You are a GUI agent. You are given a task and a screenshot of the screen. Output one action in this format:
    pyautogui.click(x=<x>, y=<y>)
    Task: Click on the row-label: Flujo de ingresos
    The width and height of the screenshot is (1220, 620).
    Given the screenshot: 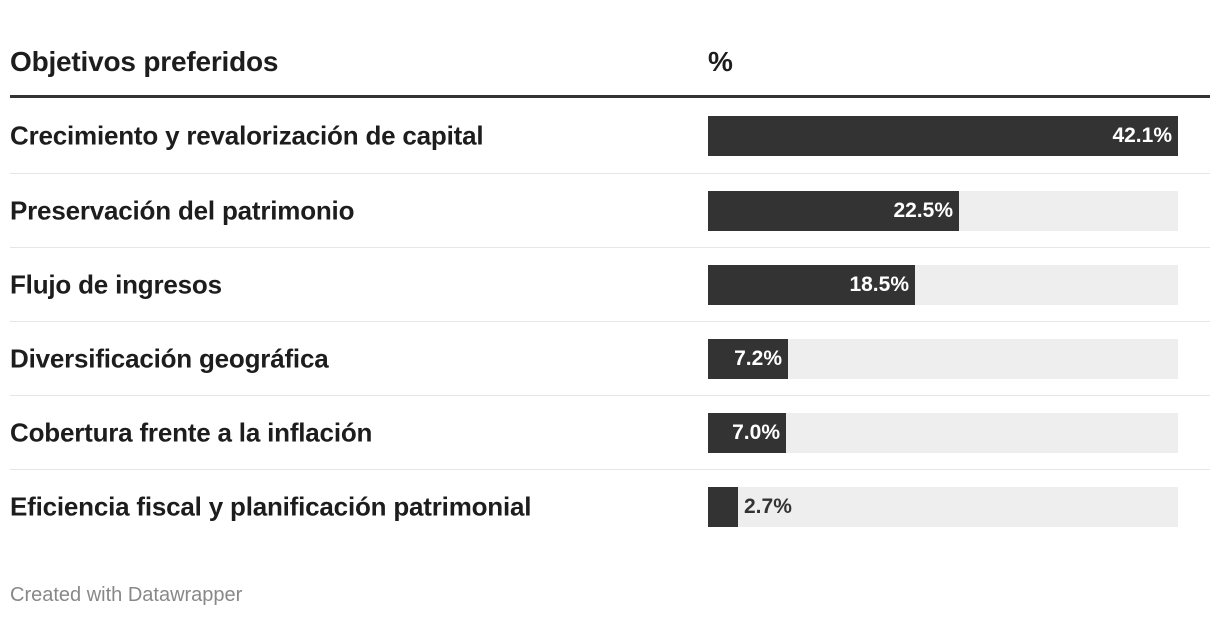 What is the action you would take?
    pyautogui.click(x=116, y=284)
    